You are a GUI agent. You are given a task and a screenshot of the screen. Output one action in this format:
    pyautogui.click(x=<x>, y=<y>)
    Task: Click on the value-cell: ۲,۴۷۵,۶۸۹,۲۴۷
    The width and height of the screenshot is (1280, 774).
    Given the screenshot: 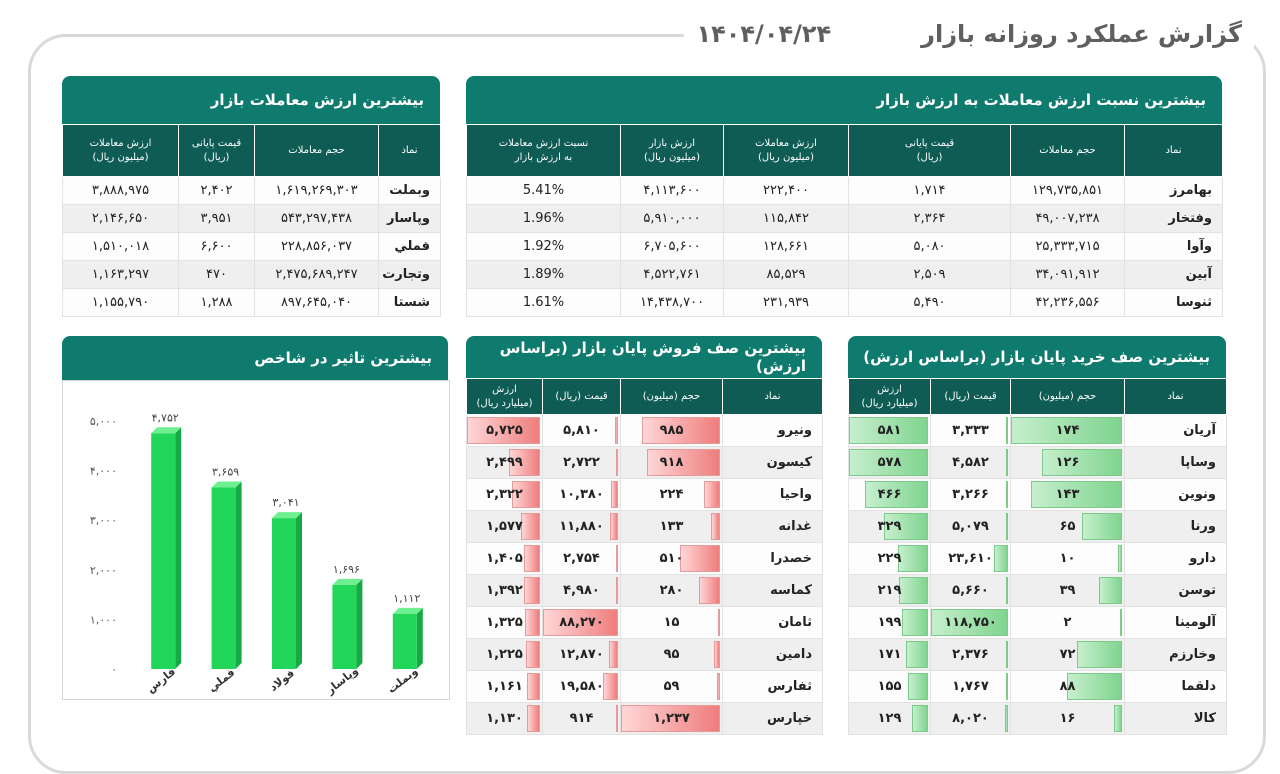 What is the action you would take?
    pyautogui.click(x=316, y=274)
    